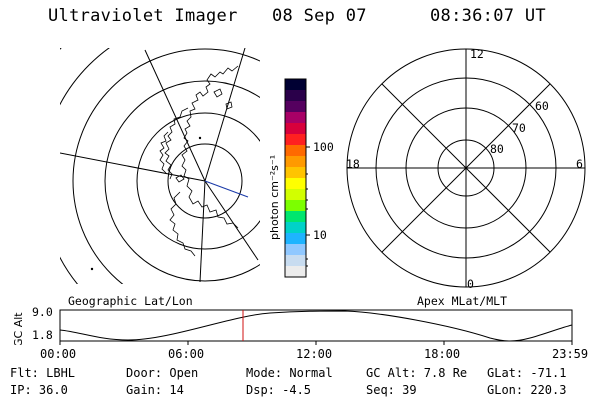  I want to click on mlt-label-dawn: 6, so click(579, 164).